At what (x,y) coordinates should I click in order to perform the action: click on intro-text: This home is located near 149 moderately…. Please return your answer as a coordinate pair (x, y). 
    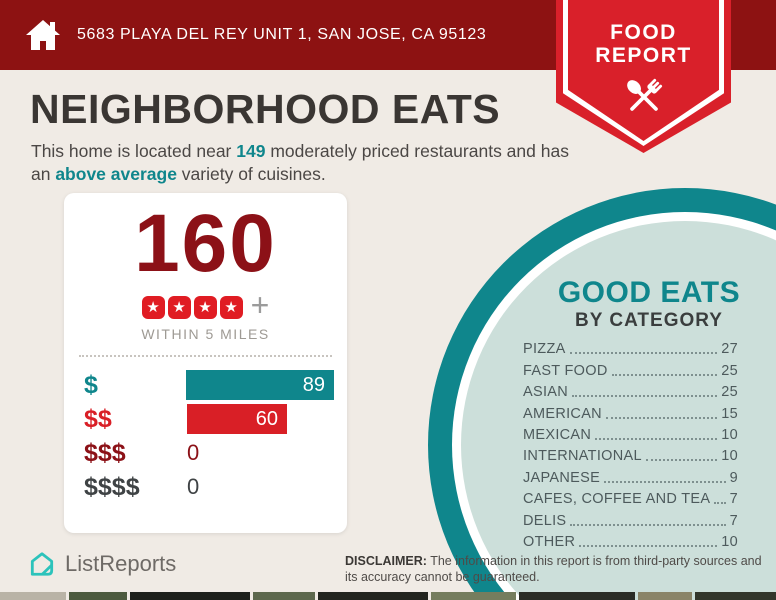
    Looking at the image, I should click on (305, 163).